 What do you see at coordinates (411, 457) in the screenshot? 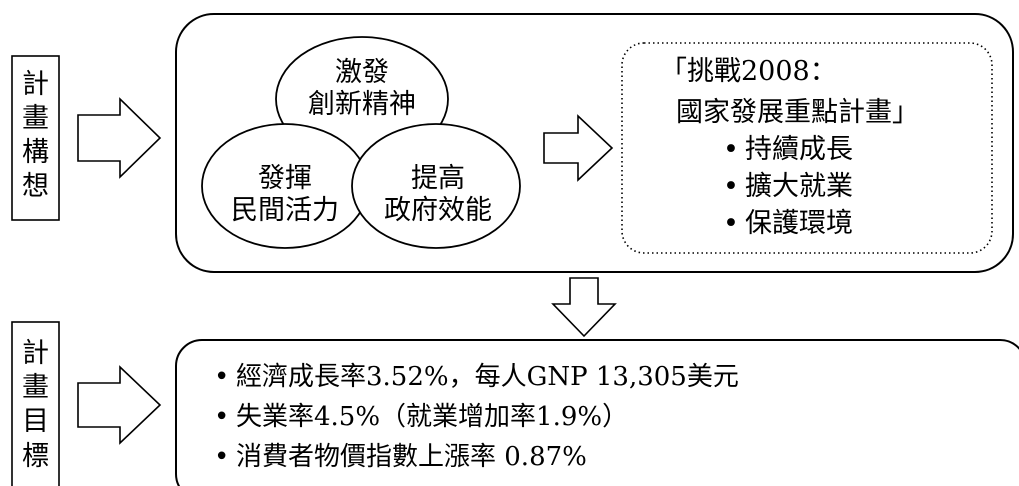
I see `goal-3: 消費者物價指數上漲率 0.87%` at bounding box center [411, 457].